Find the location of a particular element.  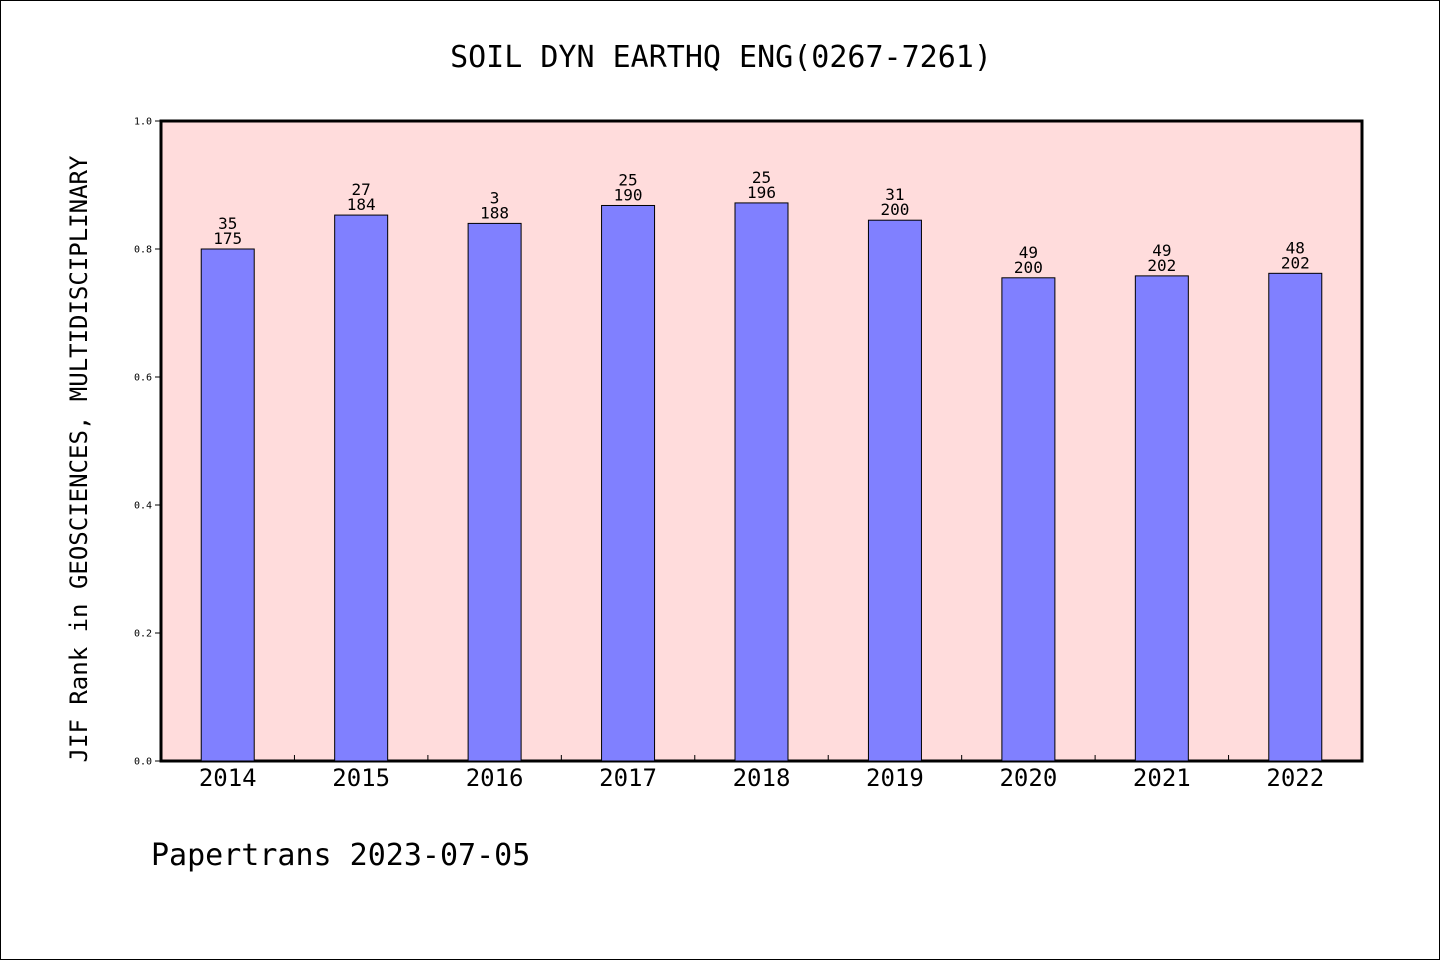

bar-2019 is located at coordinates (894, 490).